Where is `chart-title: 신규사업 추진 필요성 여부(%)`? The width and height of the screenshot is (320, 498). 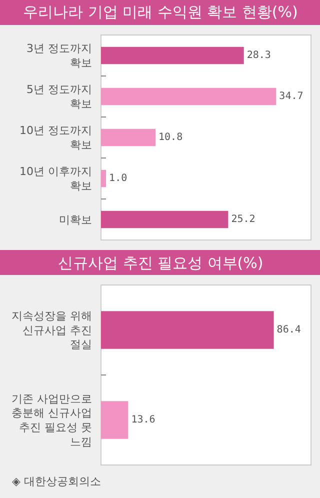 chart-title: 신규사업 추진 필요성 여부(%) is located at coordinates (161, 263).